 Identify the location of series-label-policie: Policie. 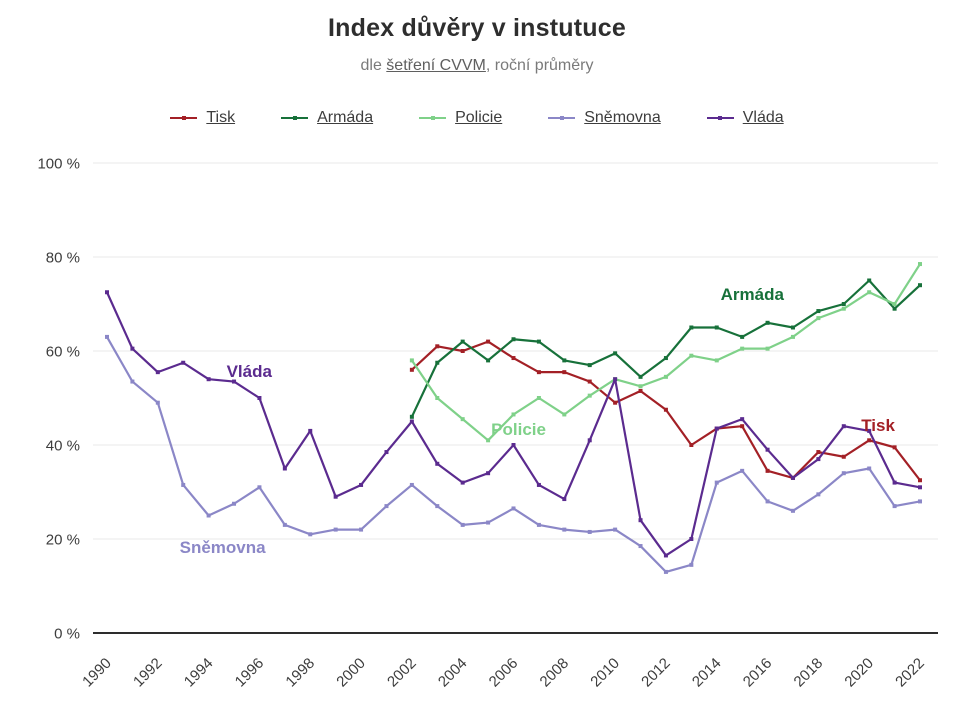
(518, 429).